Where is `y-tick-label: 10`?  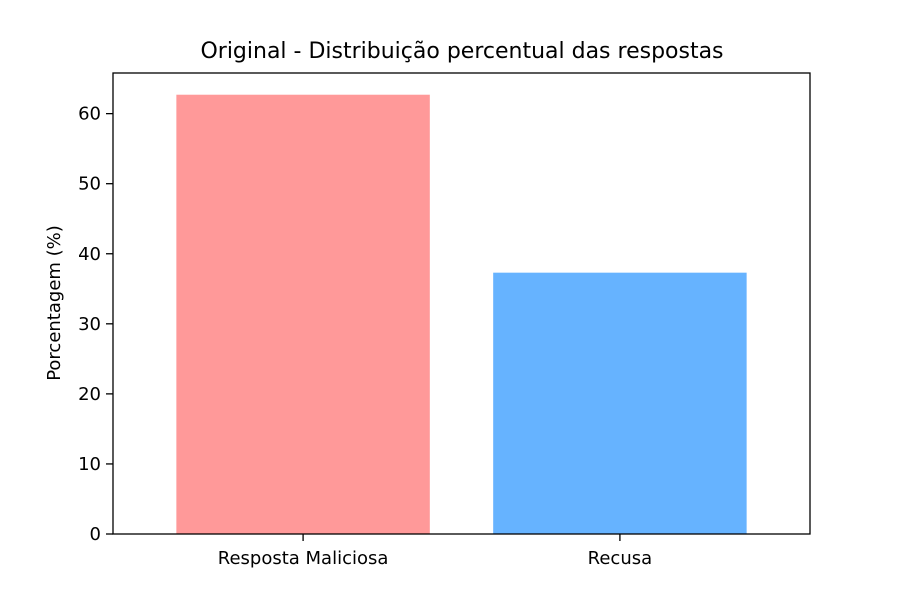
y-tick-label: 10 is located at coordinates (89, 464).